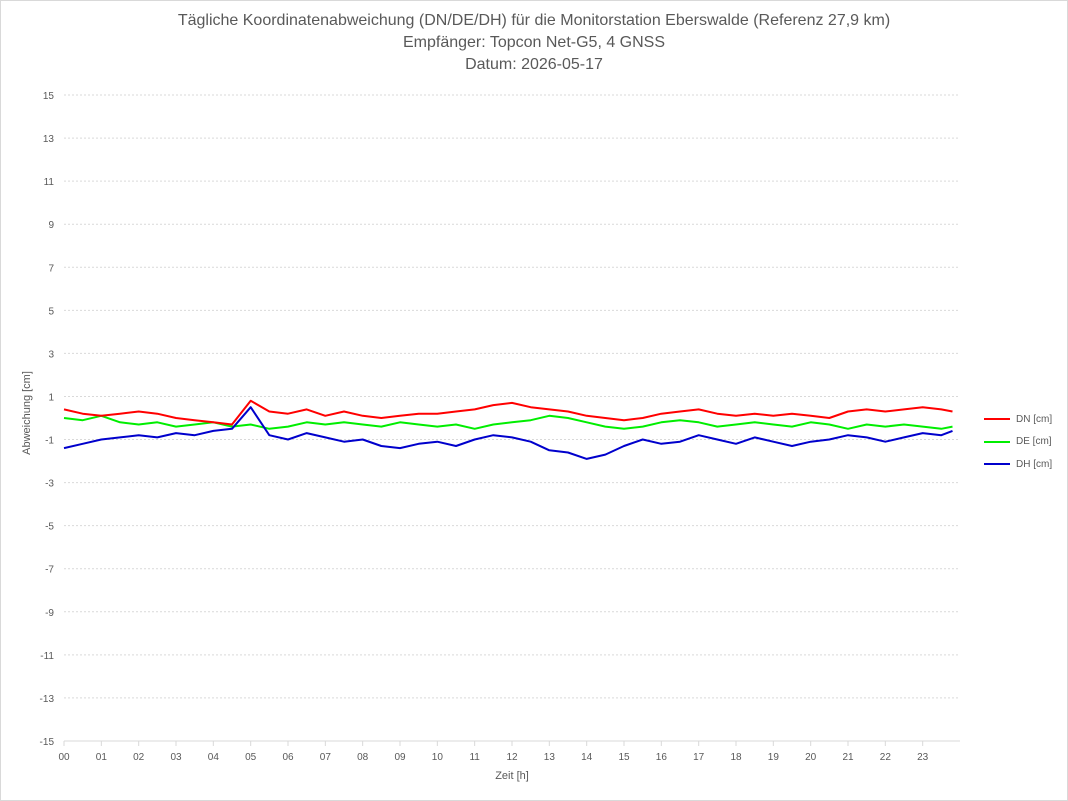 The image size is (1068, 801). Describe the element at coordinates (51, 268) in the screenshot. I see `y-tick-label: 7` at that location.